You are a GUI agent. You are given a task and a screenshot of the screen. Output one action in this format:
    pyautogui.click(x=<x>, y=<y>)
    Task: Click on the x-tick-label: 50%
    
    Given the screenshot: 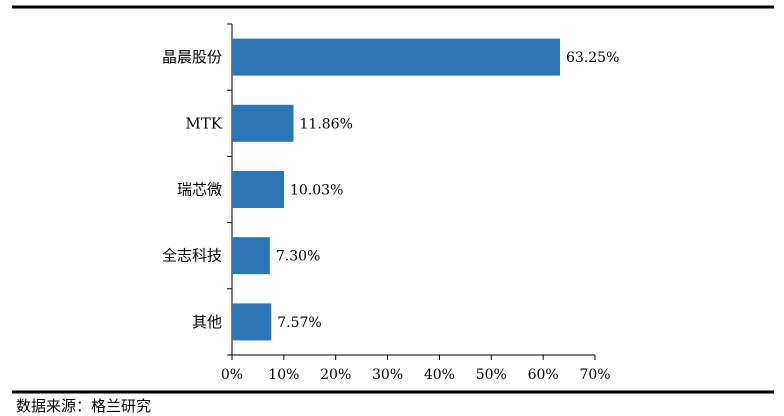 What is the action you would take?
    pyautogui.click(x=491, y=375)
    